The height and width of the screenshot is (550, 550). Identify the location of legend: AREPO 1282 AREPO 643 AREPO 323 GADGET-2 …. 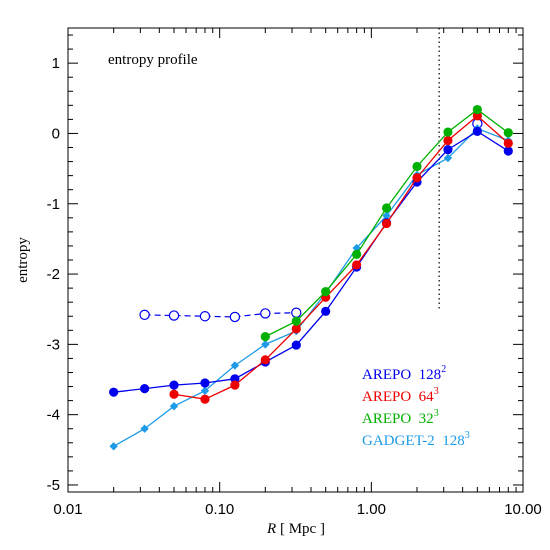
(416, 406).